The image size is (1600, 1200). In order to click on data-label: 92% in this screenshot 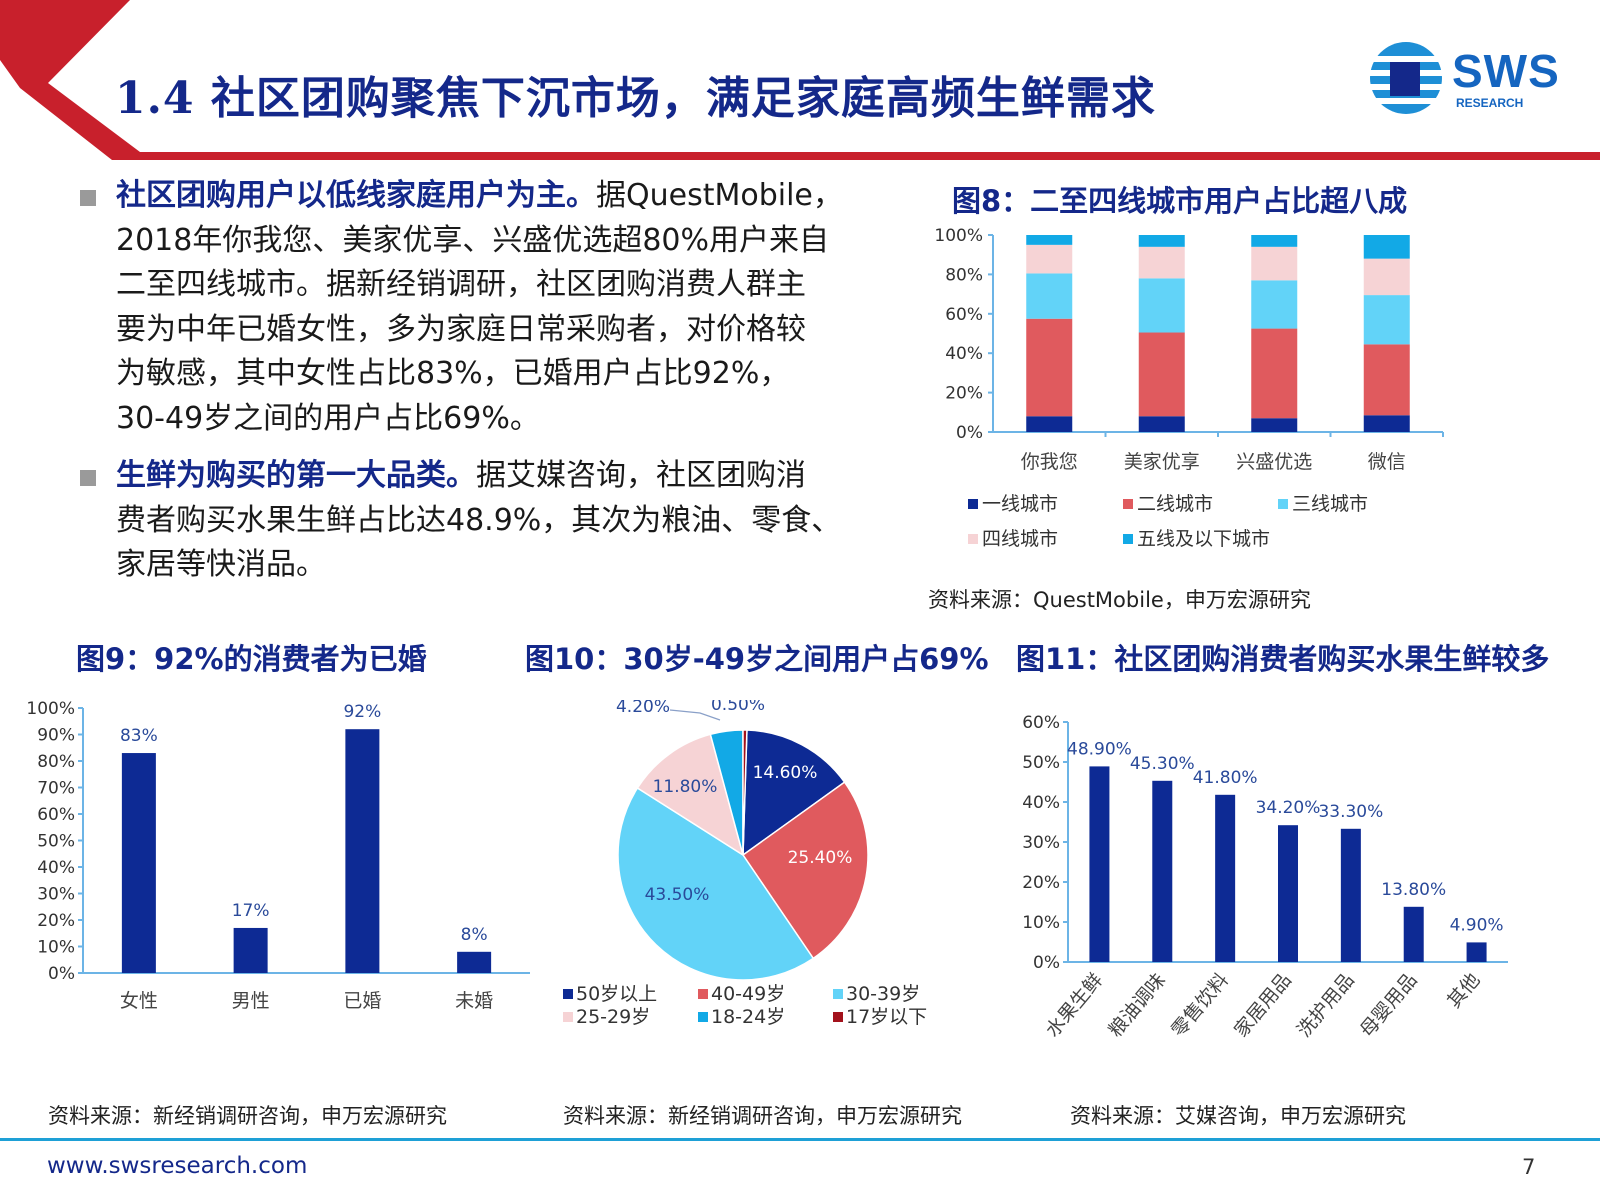, I will do `click(362, 712)`.